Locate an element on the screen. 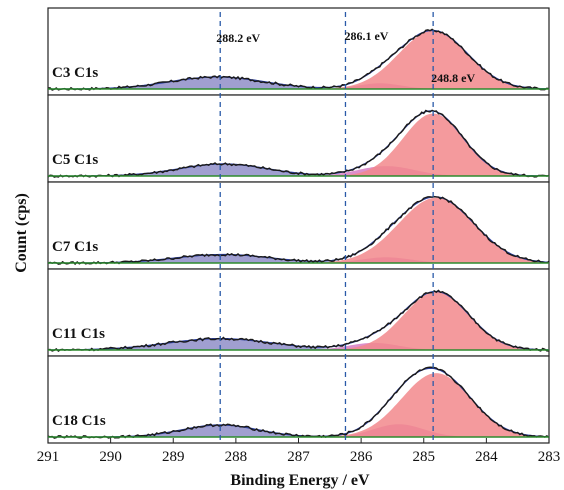 This screenshot has width=564, height=490. x-tick-label: 289 is located at coordinates (173, 457).